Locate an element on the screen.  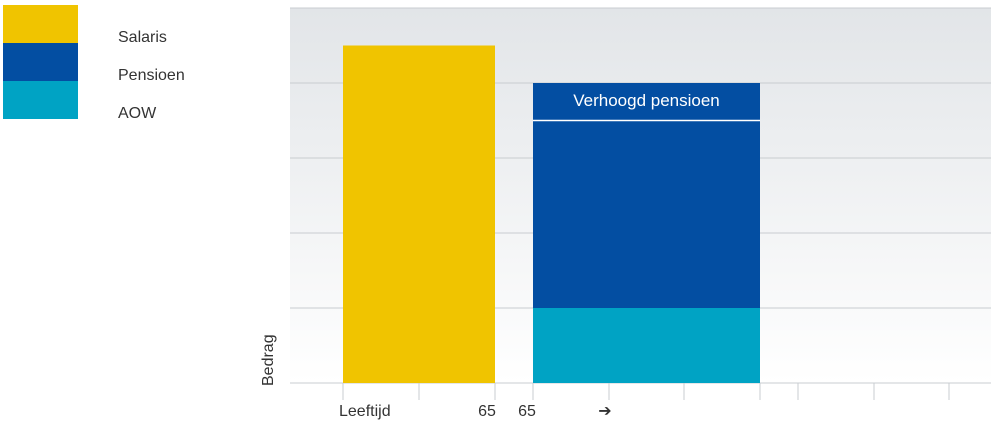
legend-label: AOW is located at coordinates (137, 113).